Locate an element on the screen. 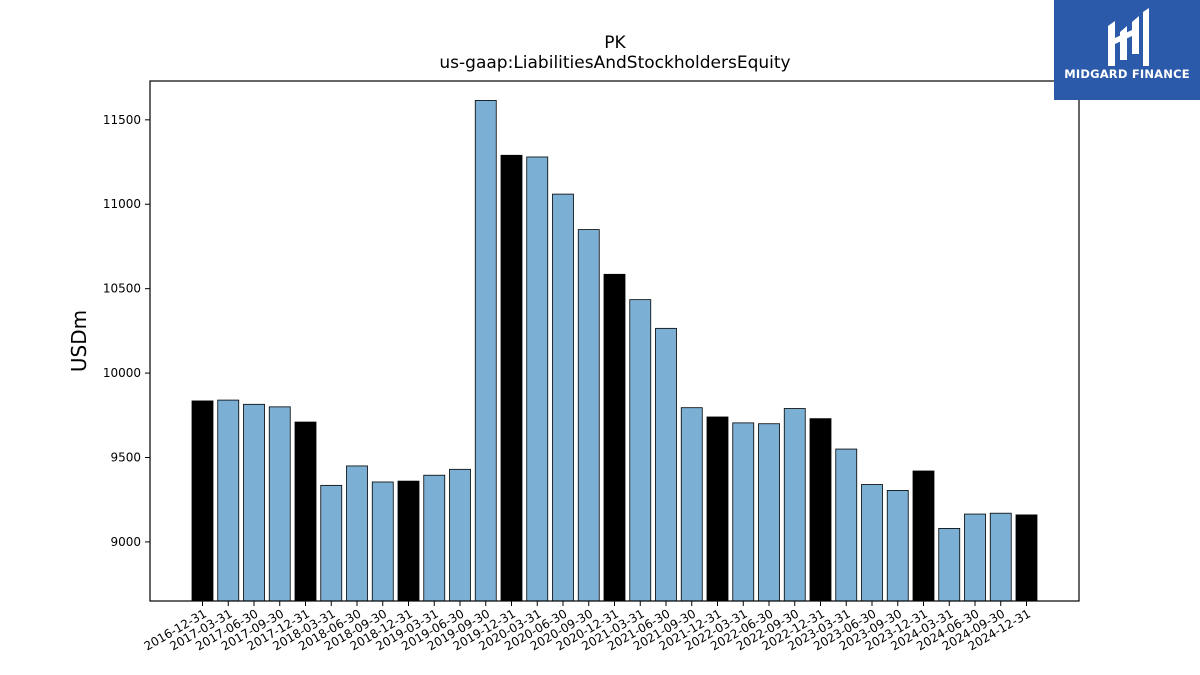 Image resolution: width=1200 pixels, height=675 pixels. chart-title: PK is located at coordinates (615, 43).